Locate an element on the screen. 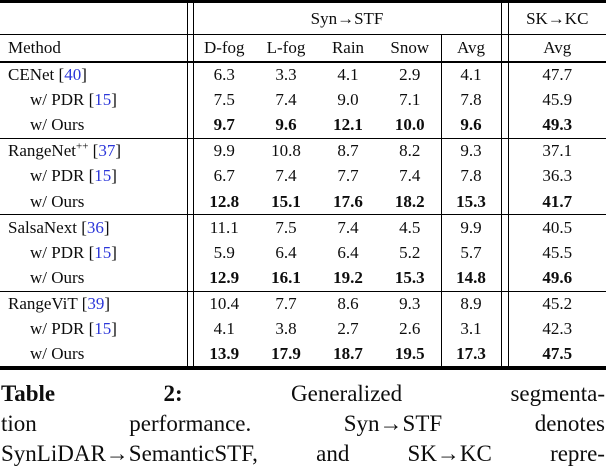  citation-link: 40 is located at coordinates (73, 74).